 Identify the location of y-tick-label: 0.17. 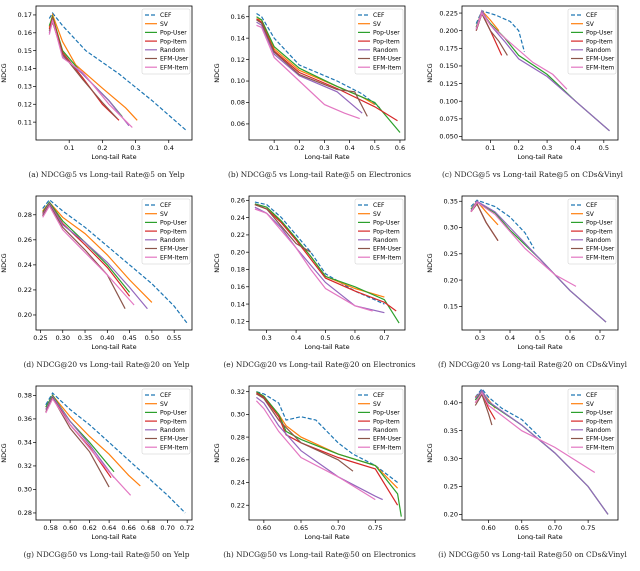
(25, 15).